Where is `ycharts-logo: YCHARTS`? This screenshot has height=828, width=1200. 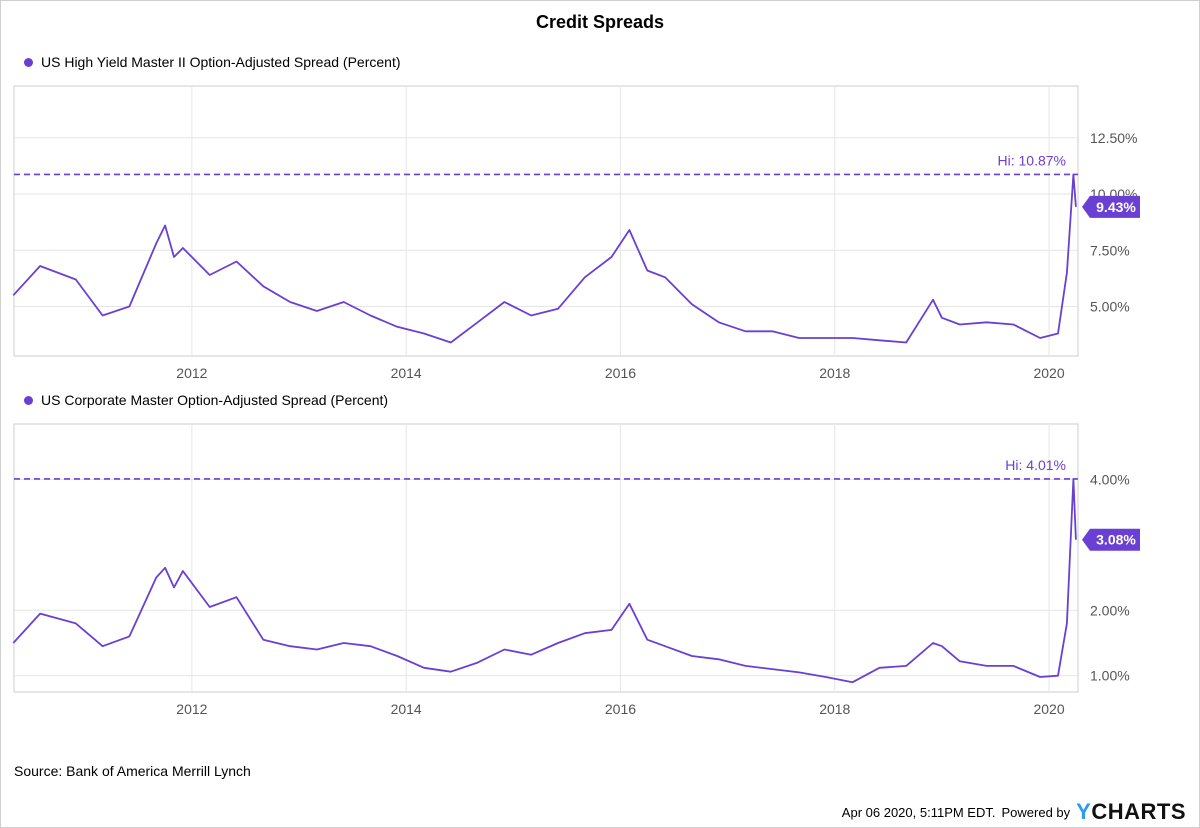 ycharts-logo: YCHARTS is located at coordinates (1131, 812).